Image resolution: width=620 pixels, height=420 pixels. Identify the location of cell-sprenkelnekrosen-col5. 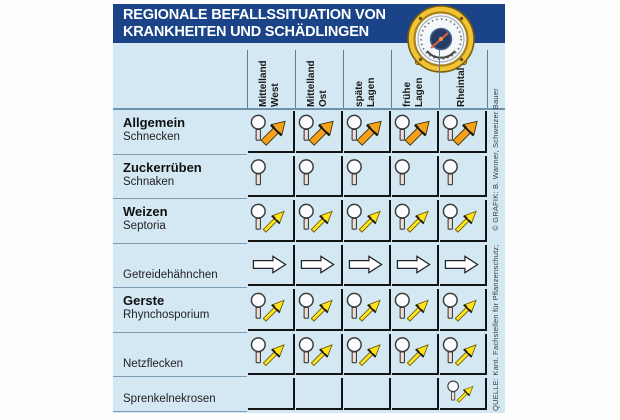
(463, 394).